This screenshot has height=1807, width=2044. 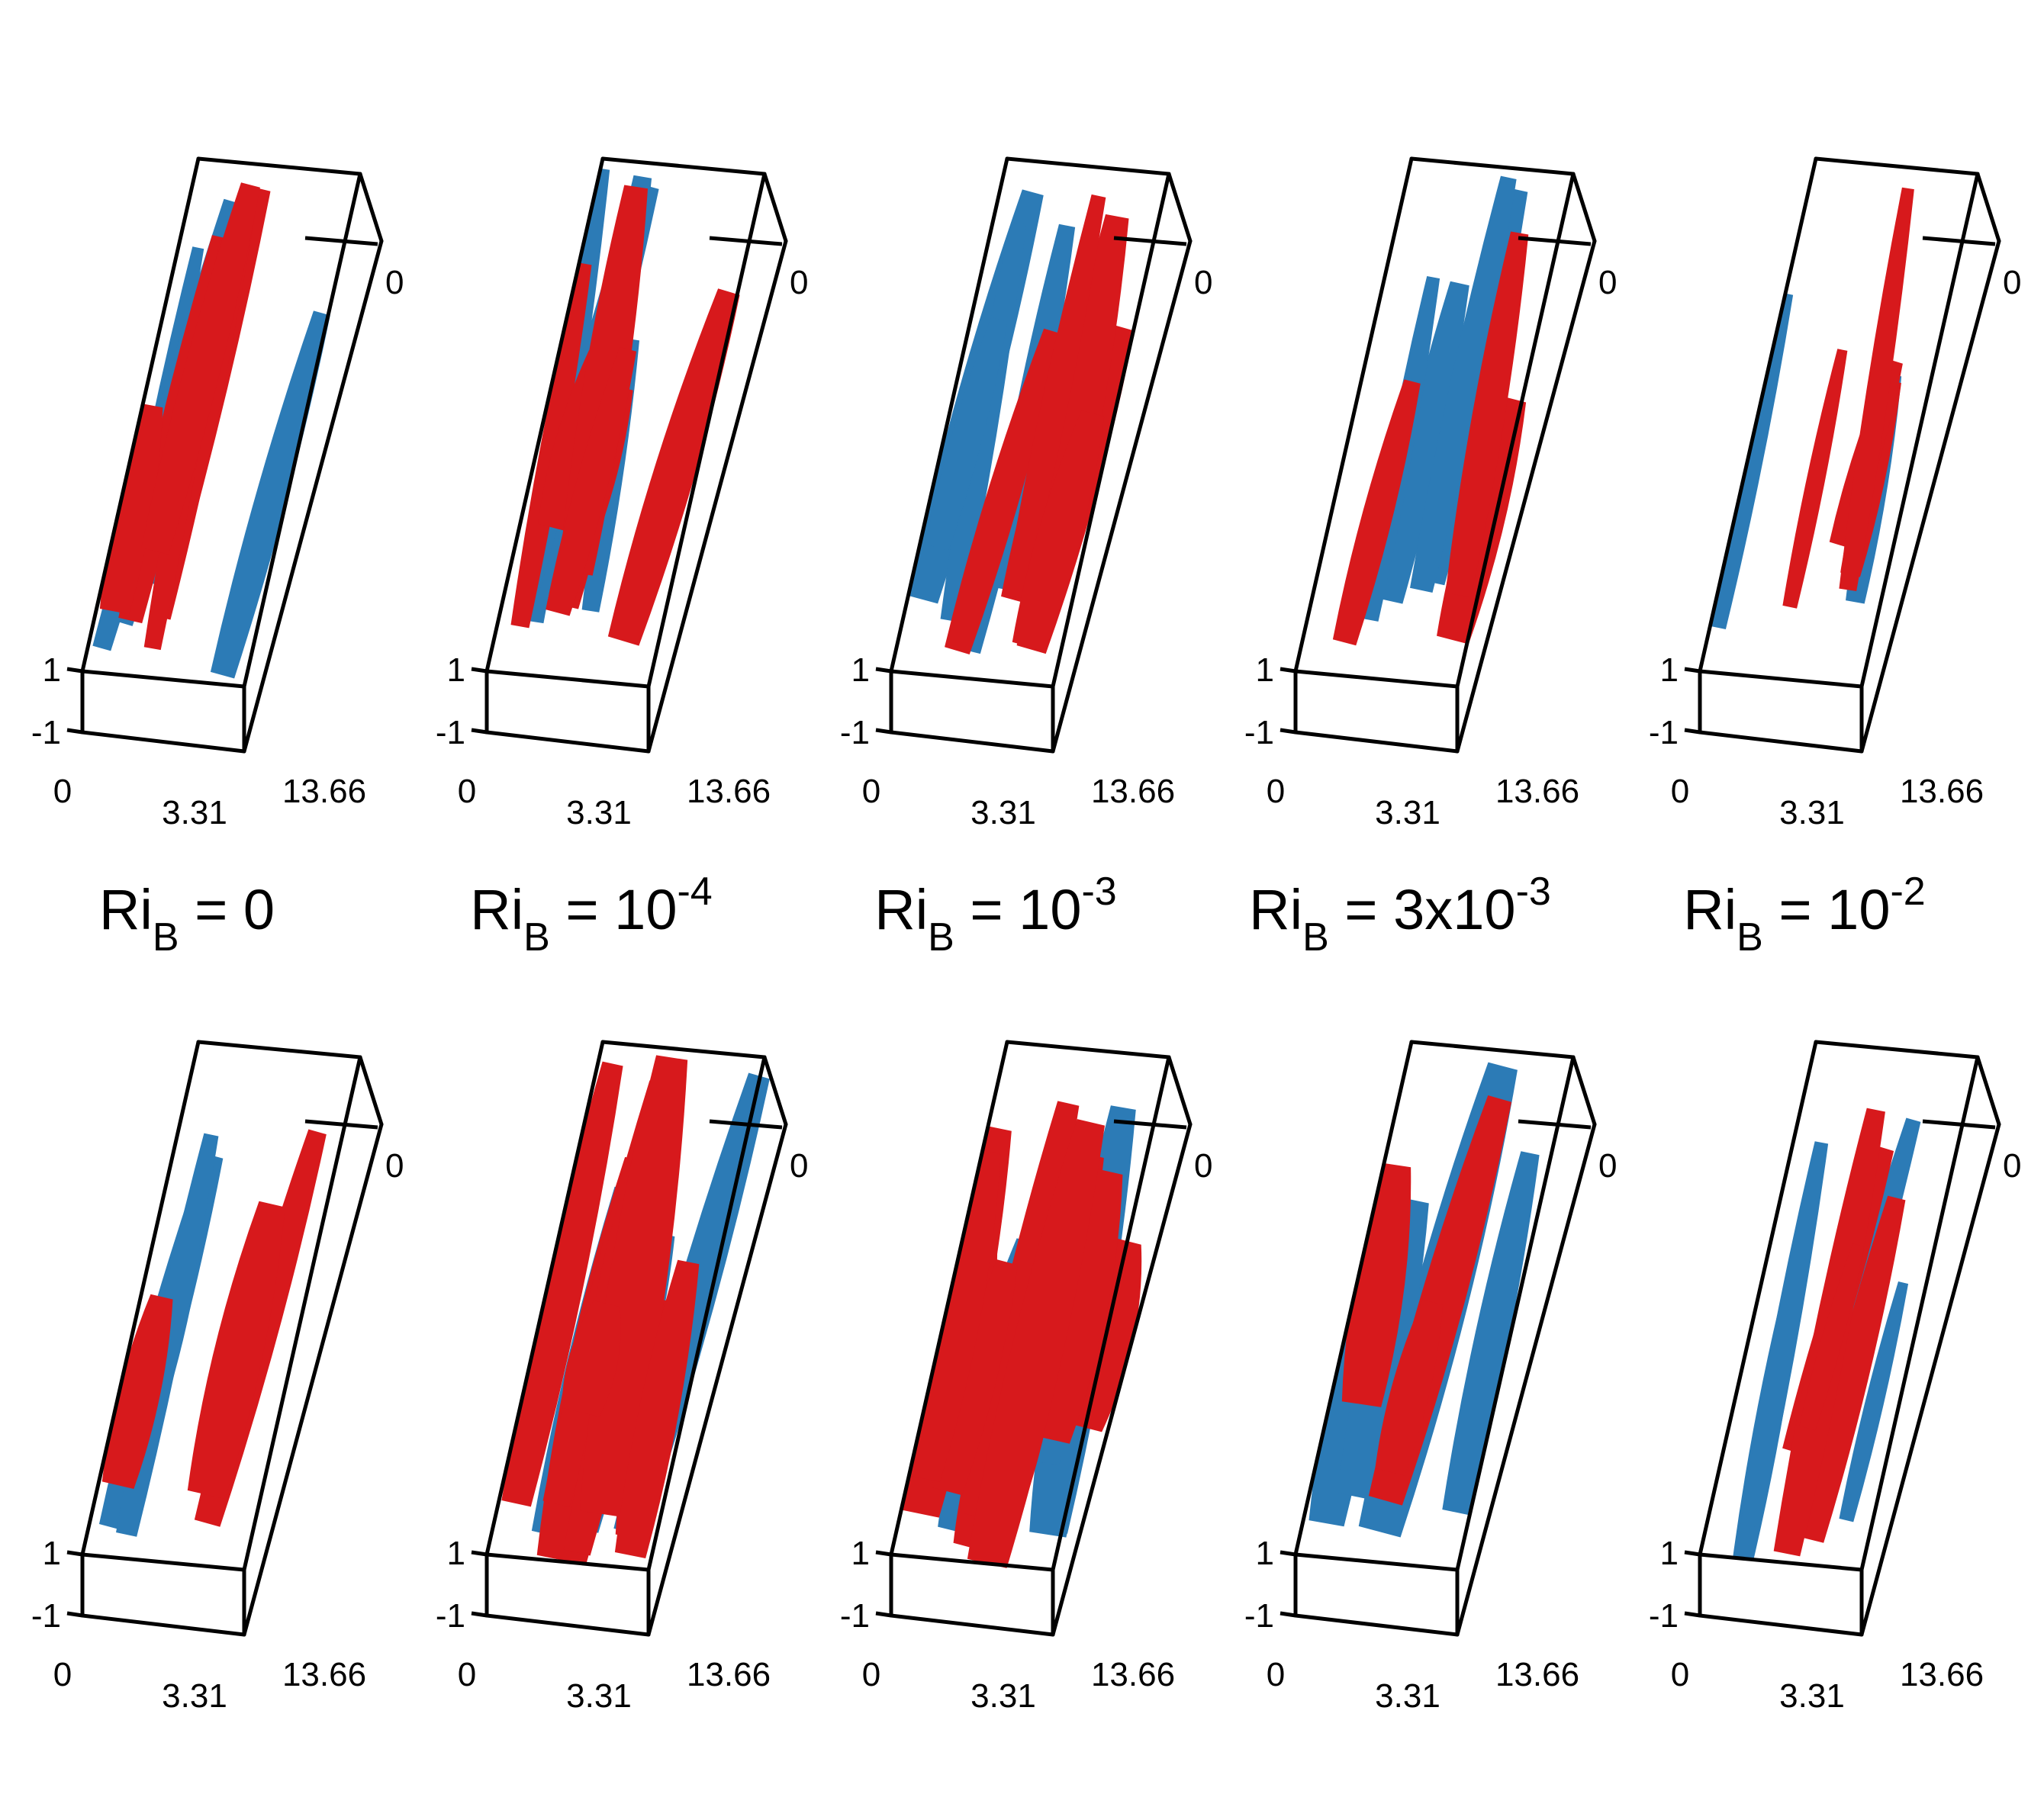 I want to click on ri-label-ri1e-3: RiB = 10-3, so click(x=995, y=915).